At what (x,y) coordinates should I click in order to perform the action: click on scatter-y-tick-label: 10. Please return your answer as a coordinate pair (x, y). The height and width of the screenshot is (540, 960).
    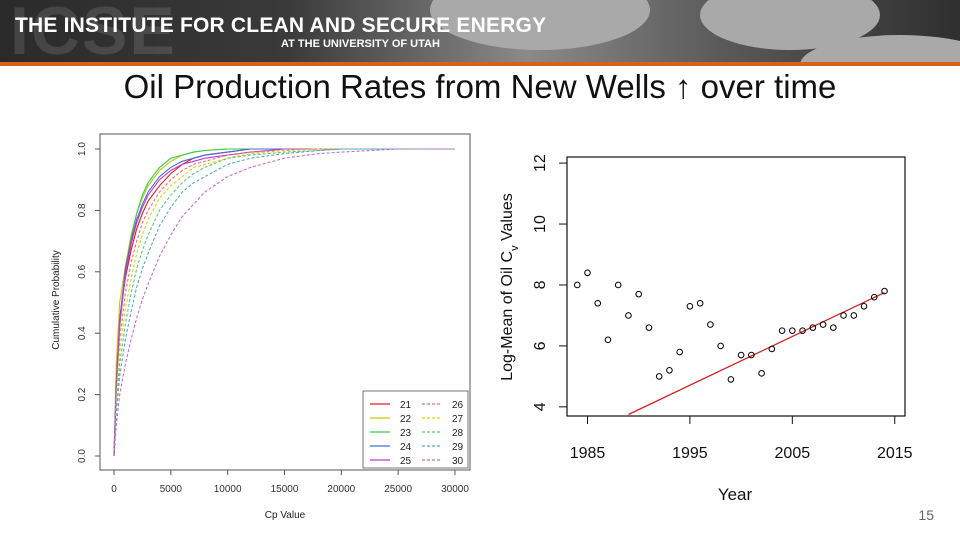
    Looking at the image, I should click on (540, 224).